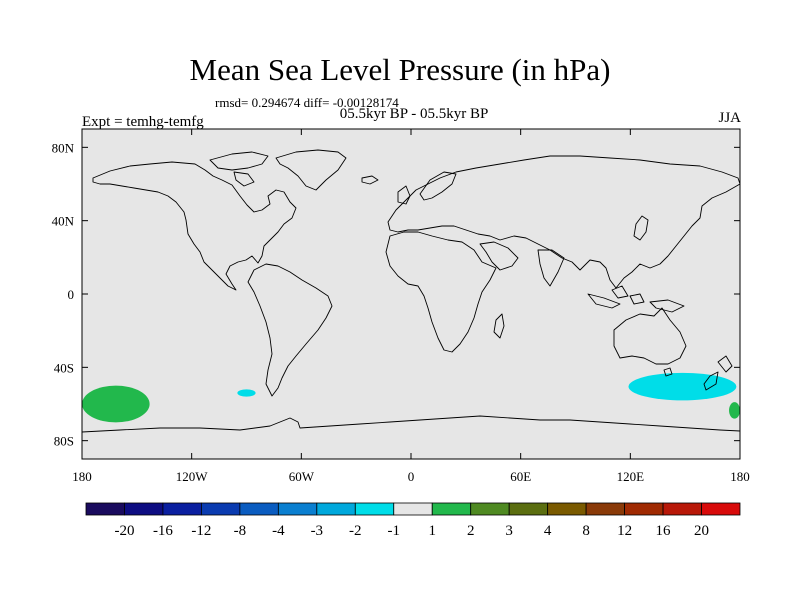 The height and width of the screenshot is (600, 800). What do you see at coordinates (317, 531) in the screenshot?
I see `colorbar-label: -3` at bounding box center [317, 531].